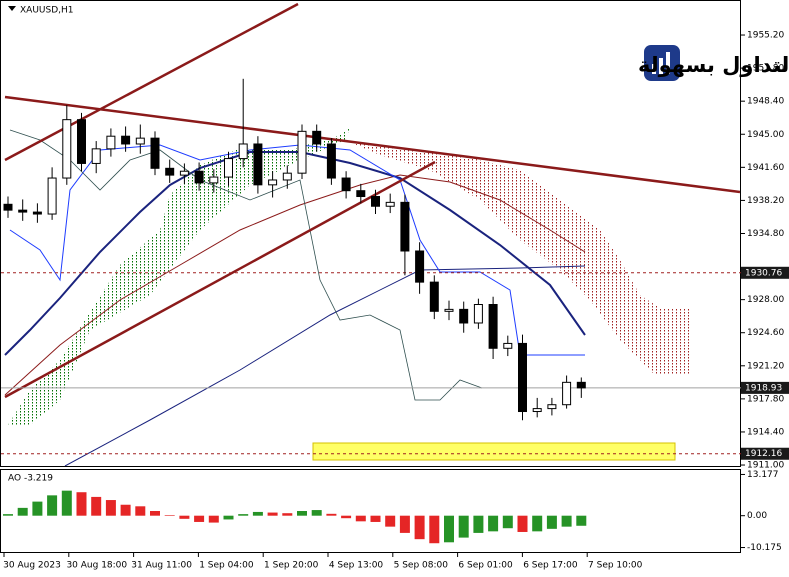 This screenshot has height=577, width=789. Describe the element at coordinates (765, 135) in the screenshot. I see `y-tick-label: 1945.00` at that location.